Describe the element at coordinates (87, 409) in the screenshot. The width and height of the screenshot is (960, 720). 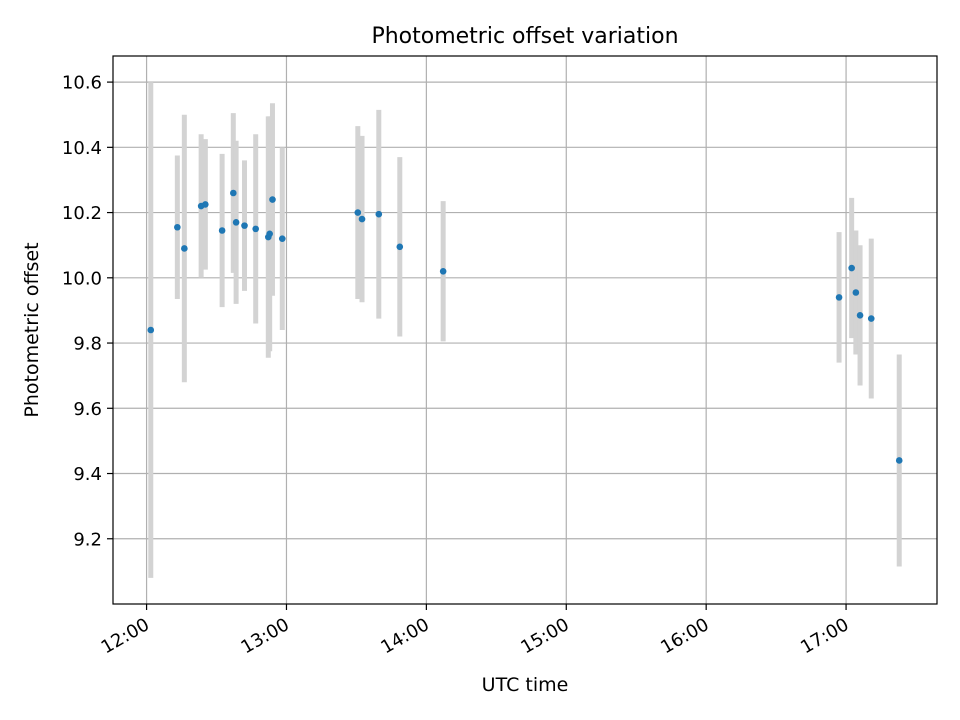
I see `y-tick-label: 9.6` at that location.